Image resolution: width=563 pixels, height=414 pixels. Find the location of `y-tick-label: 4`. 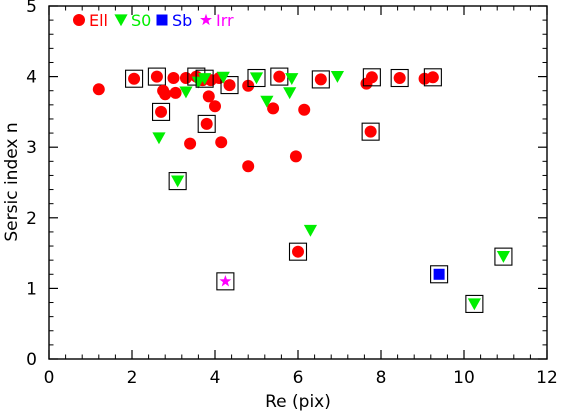

y-tick-label: 4 is located at coordinates (31, 78).